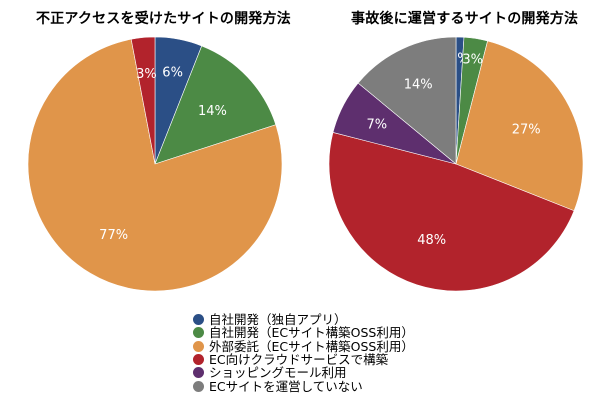  I want to click on pie-slice-label: 77%, so click(113, 235).